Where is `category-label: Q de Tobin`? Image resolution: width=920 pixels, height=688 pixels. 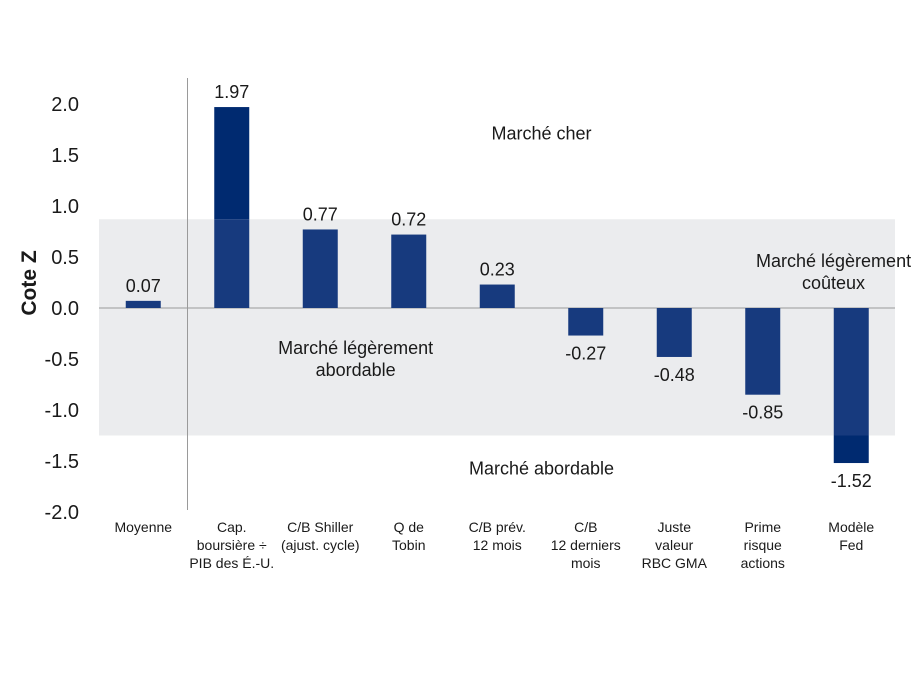 category-label: Q de Tobin is located at coordinates (408, 536).